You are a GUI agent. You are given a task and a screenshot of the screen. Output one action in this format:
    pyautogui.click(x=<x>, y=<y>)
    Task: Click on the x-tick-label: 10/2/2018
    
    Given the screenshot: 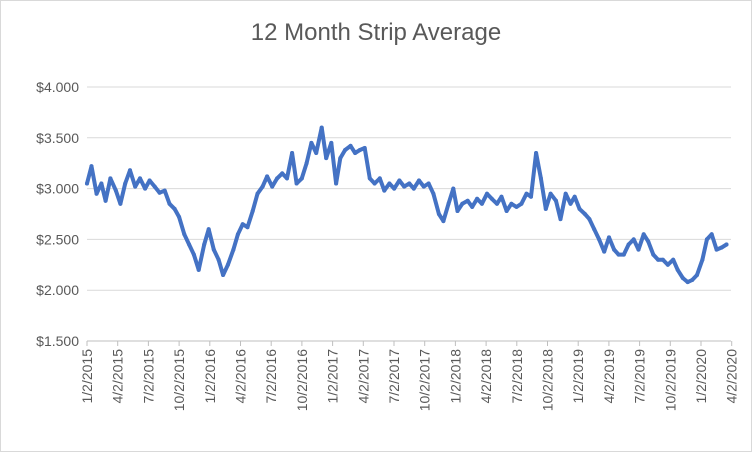 What is the action you would take?
    pyautogui.click(x=548, y=380)
    